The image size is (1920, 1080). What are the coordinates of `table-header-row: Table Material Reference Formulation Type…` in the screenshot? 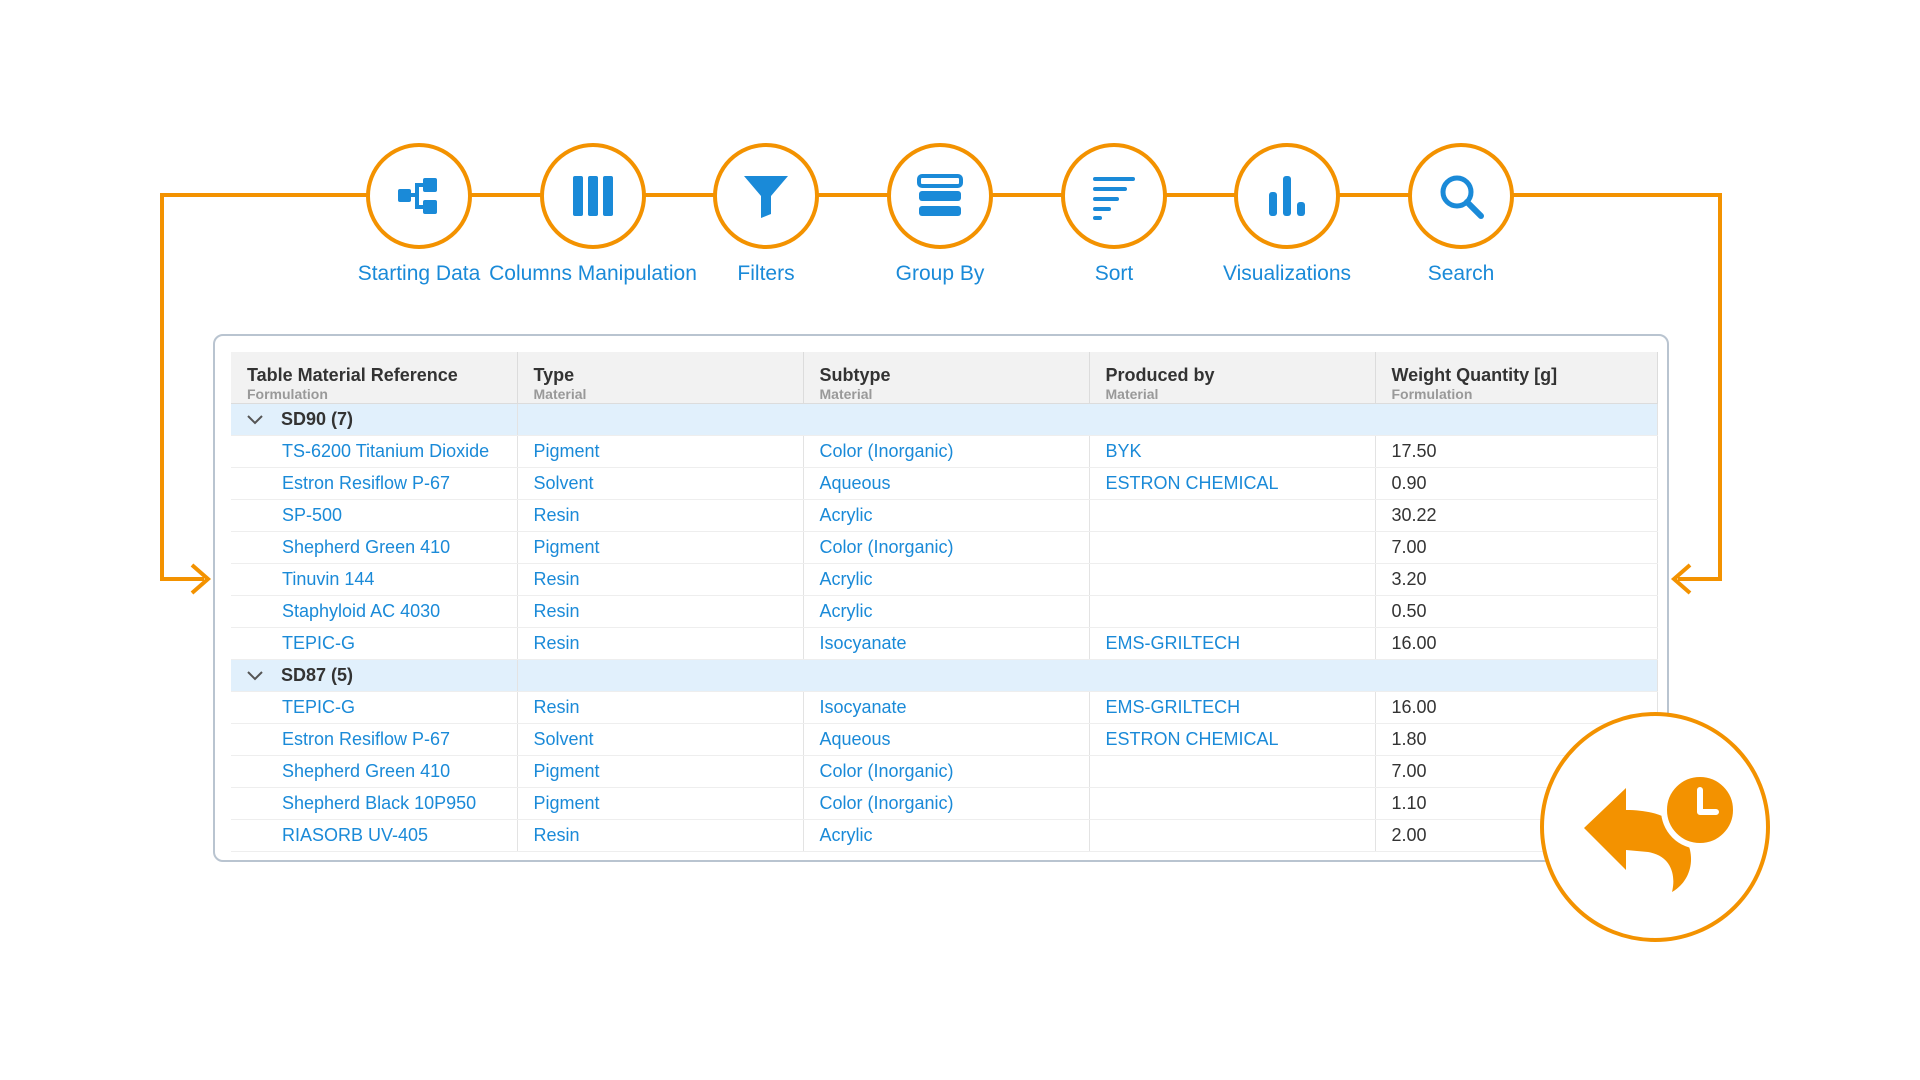 It's located at (944, 378).